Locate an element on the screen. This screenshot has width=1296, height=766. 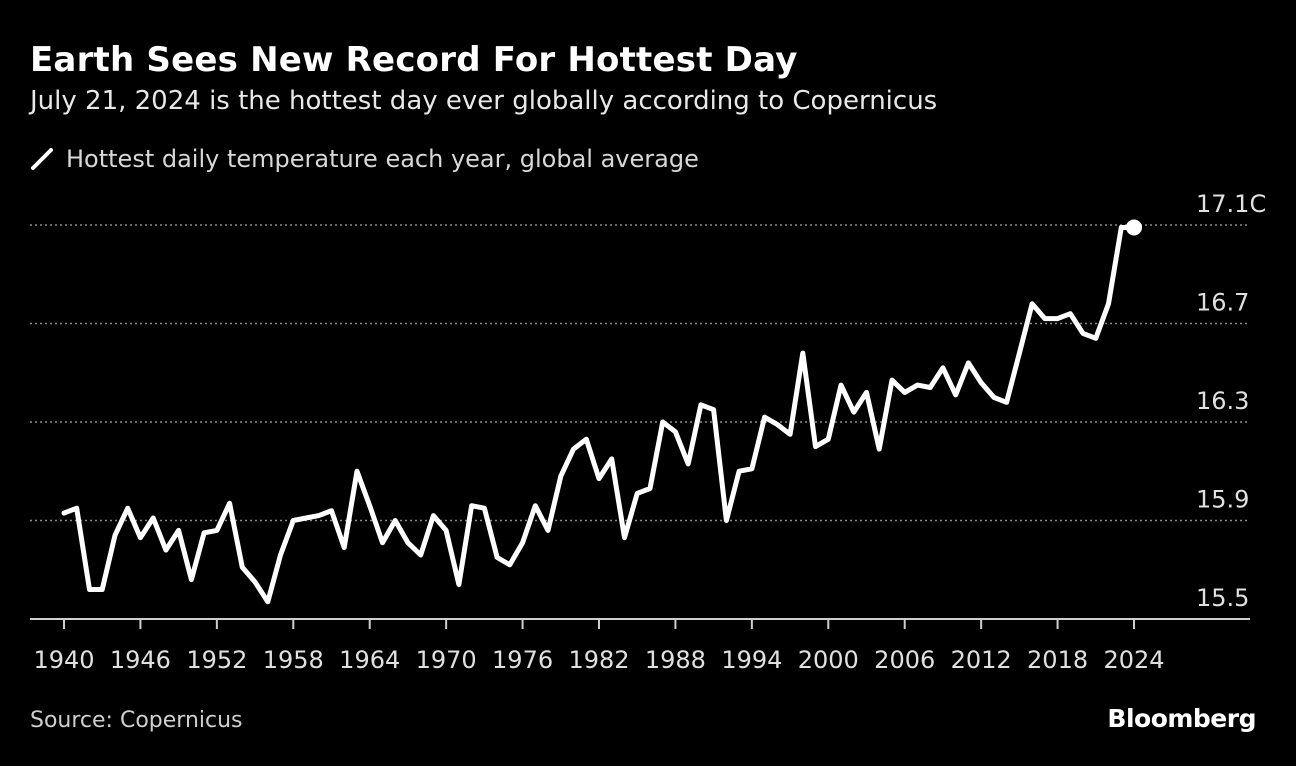
bloomberg-logo: Bloomberg is located at coordinates (1181, 718).